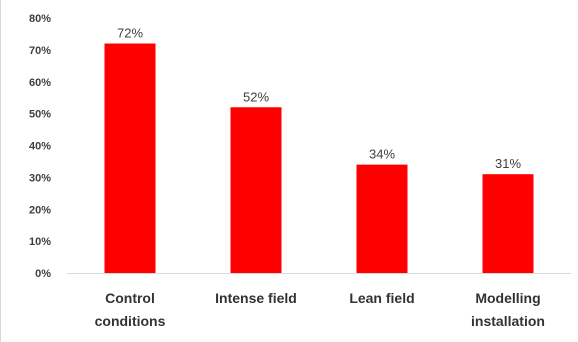 The width and height of the screenshot is (578, 342). I want to click on bar-value-label: 52%, so click(256, 96).